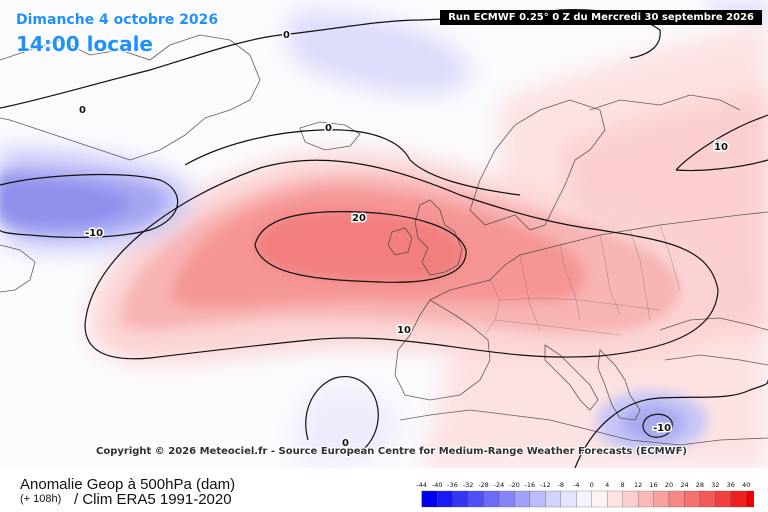 The image size is (768, 512). What do you see at coordinates (669, 485) in the screenshot?
I see `legend-tick-label: 20` at bounding box center [669, 485].